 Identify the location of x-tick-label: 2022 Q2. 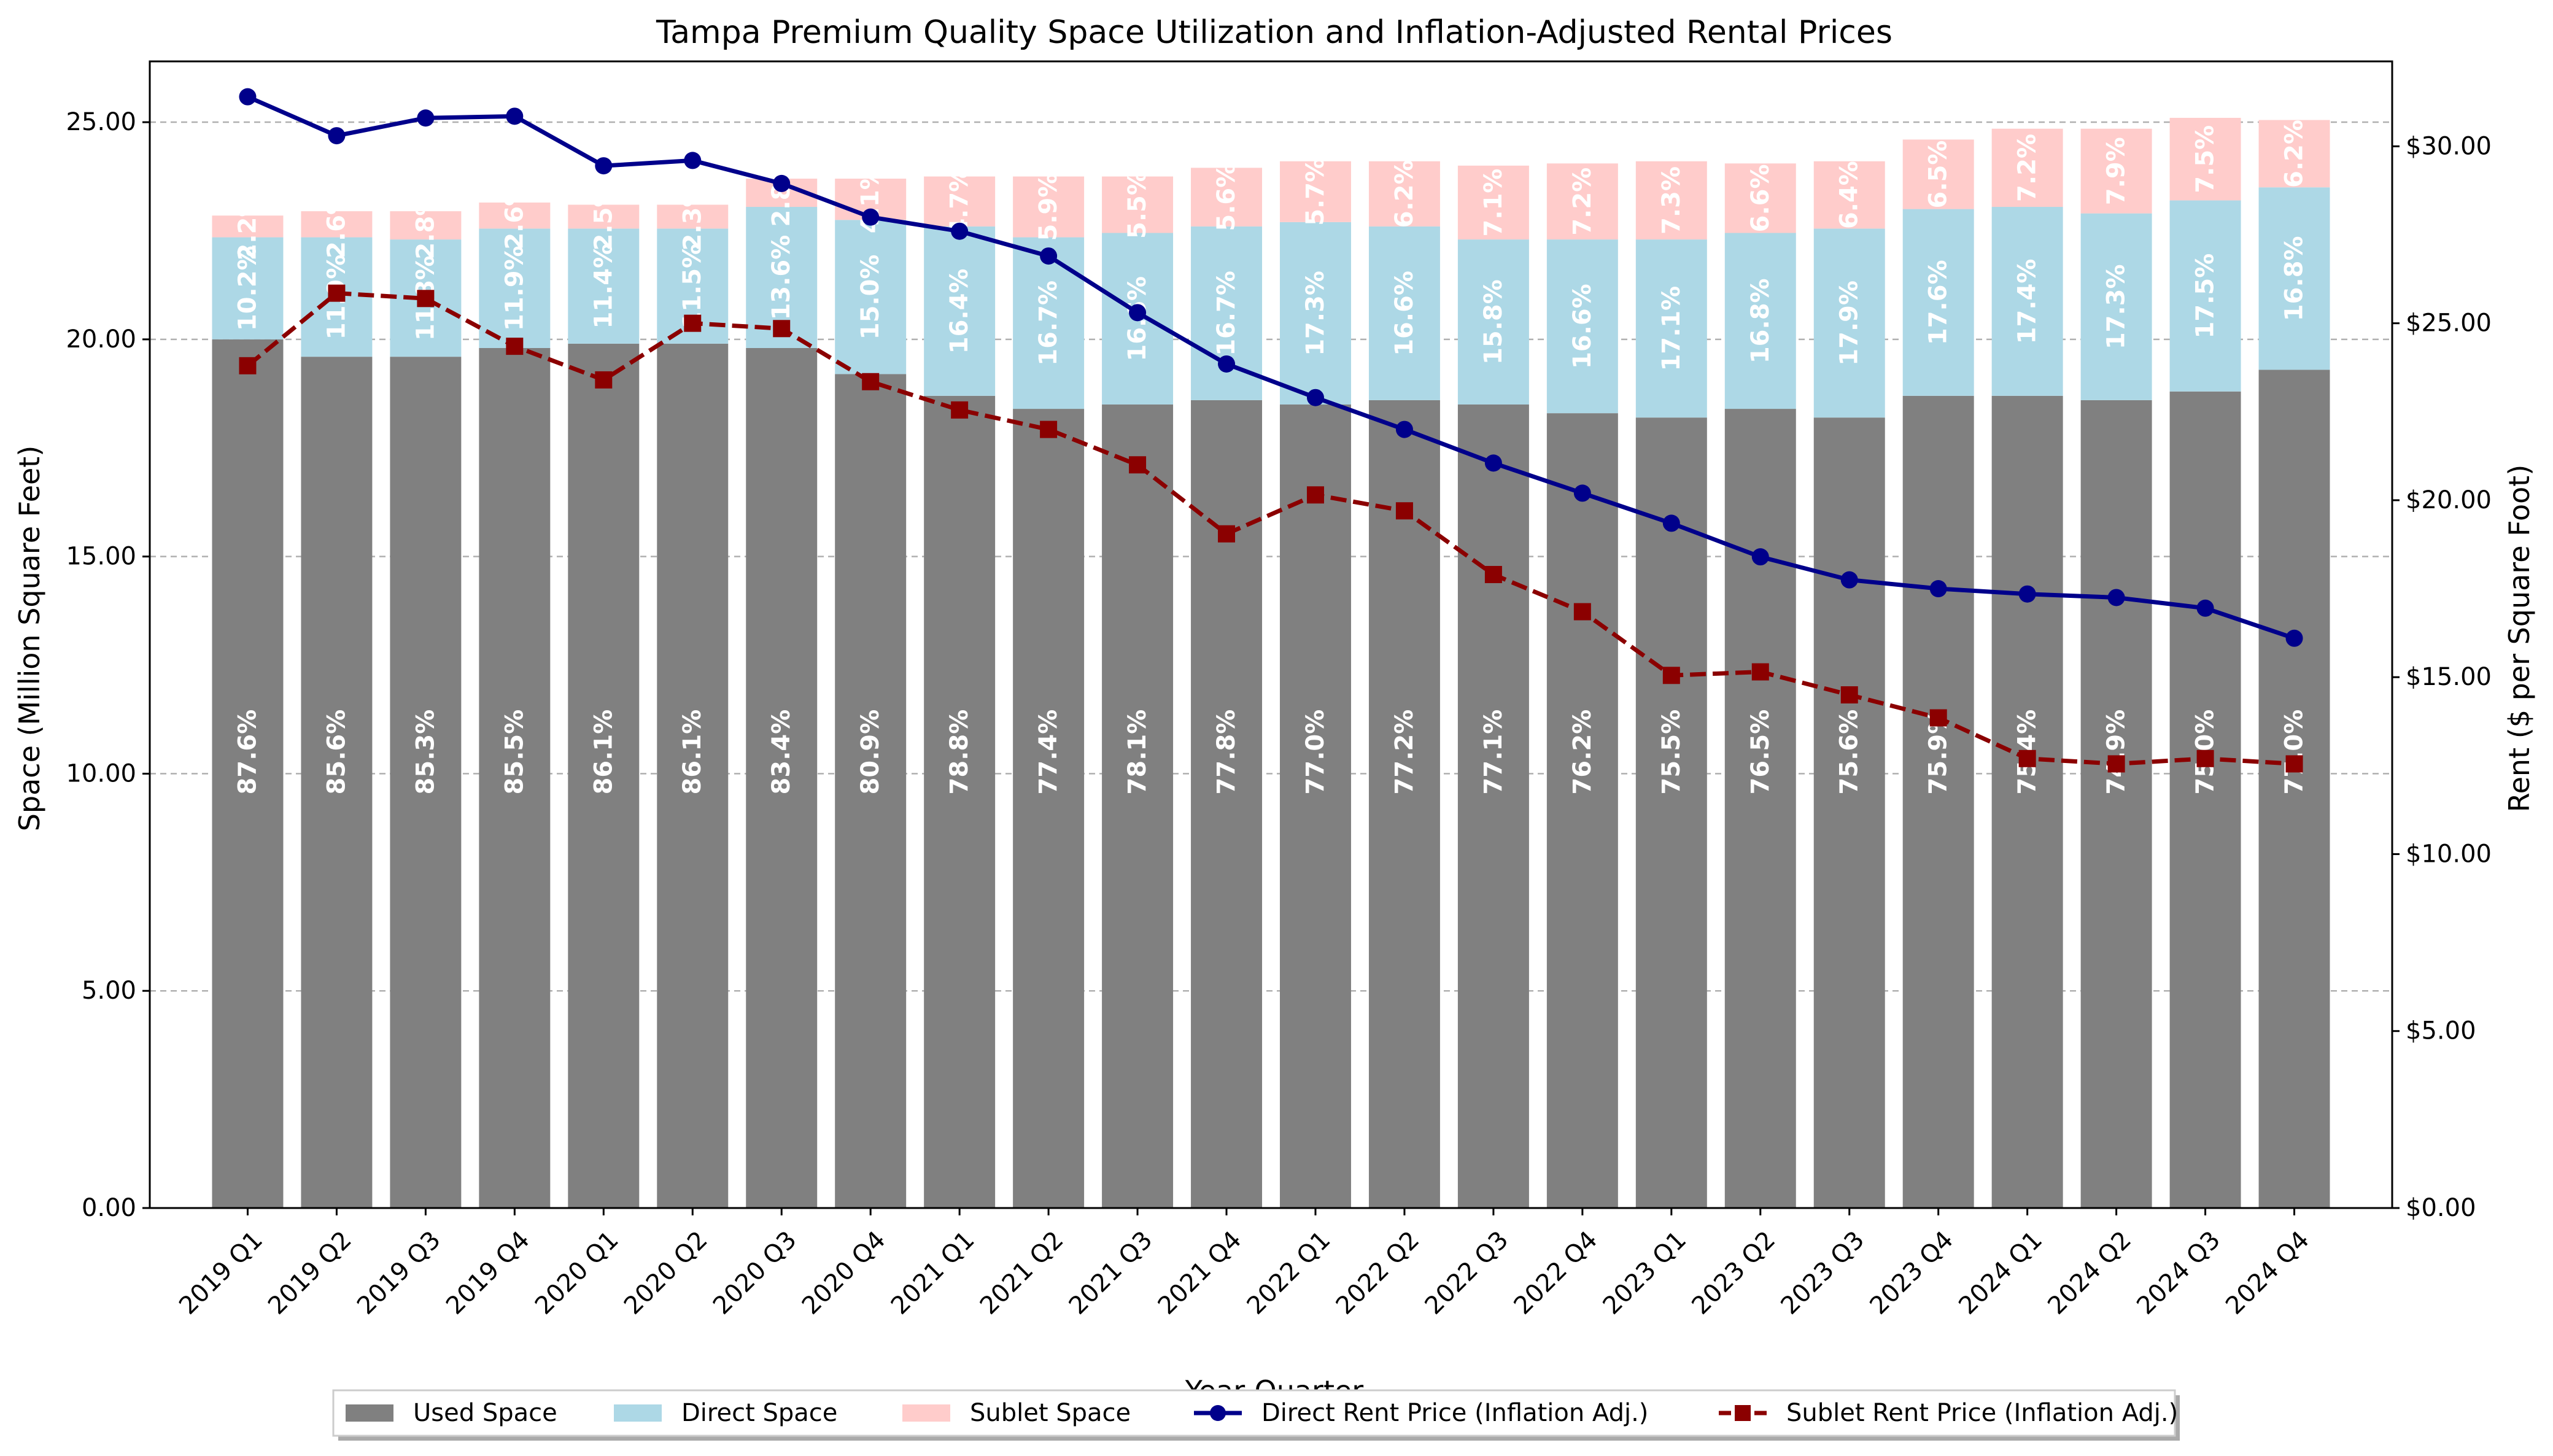
(1378, 1273).